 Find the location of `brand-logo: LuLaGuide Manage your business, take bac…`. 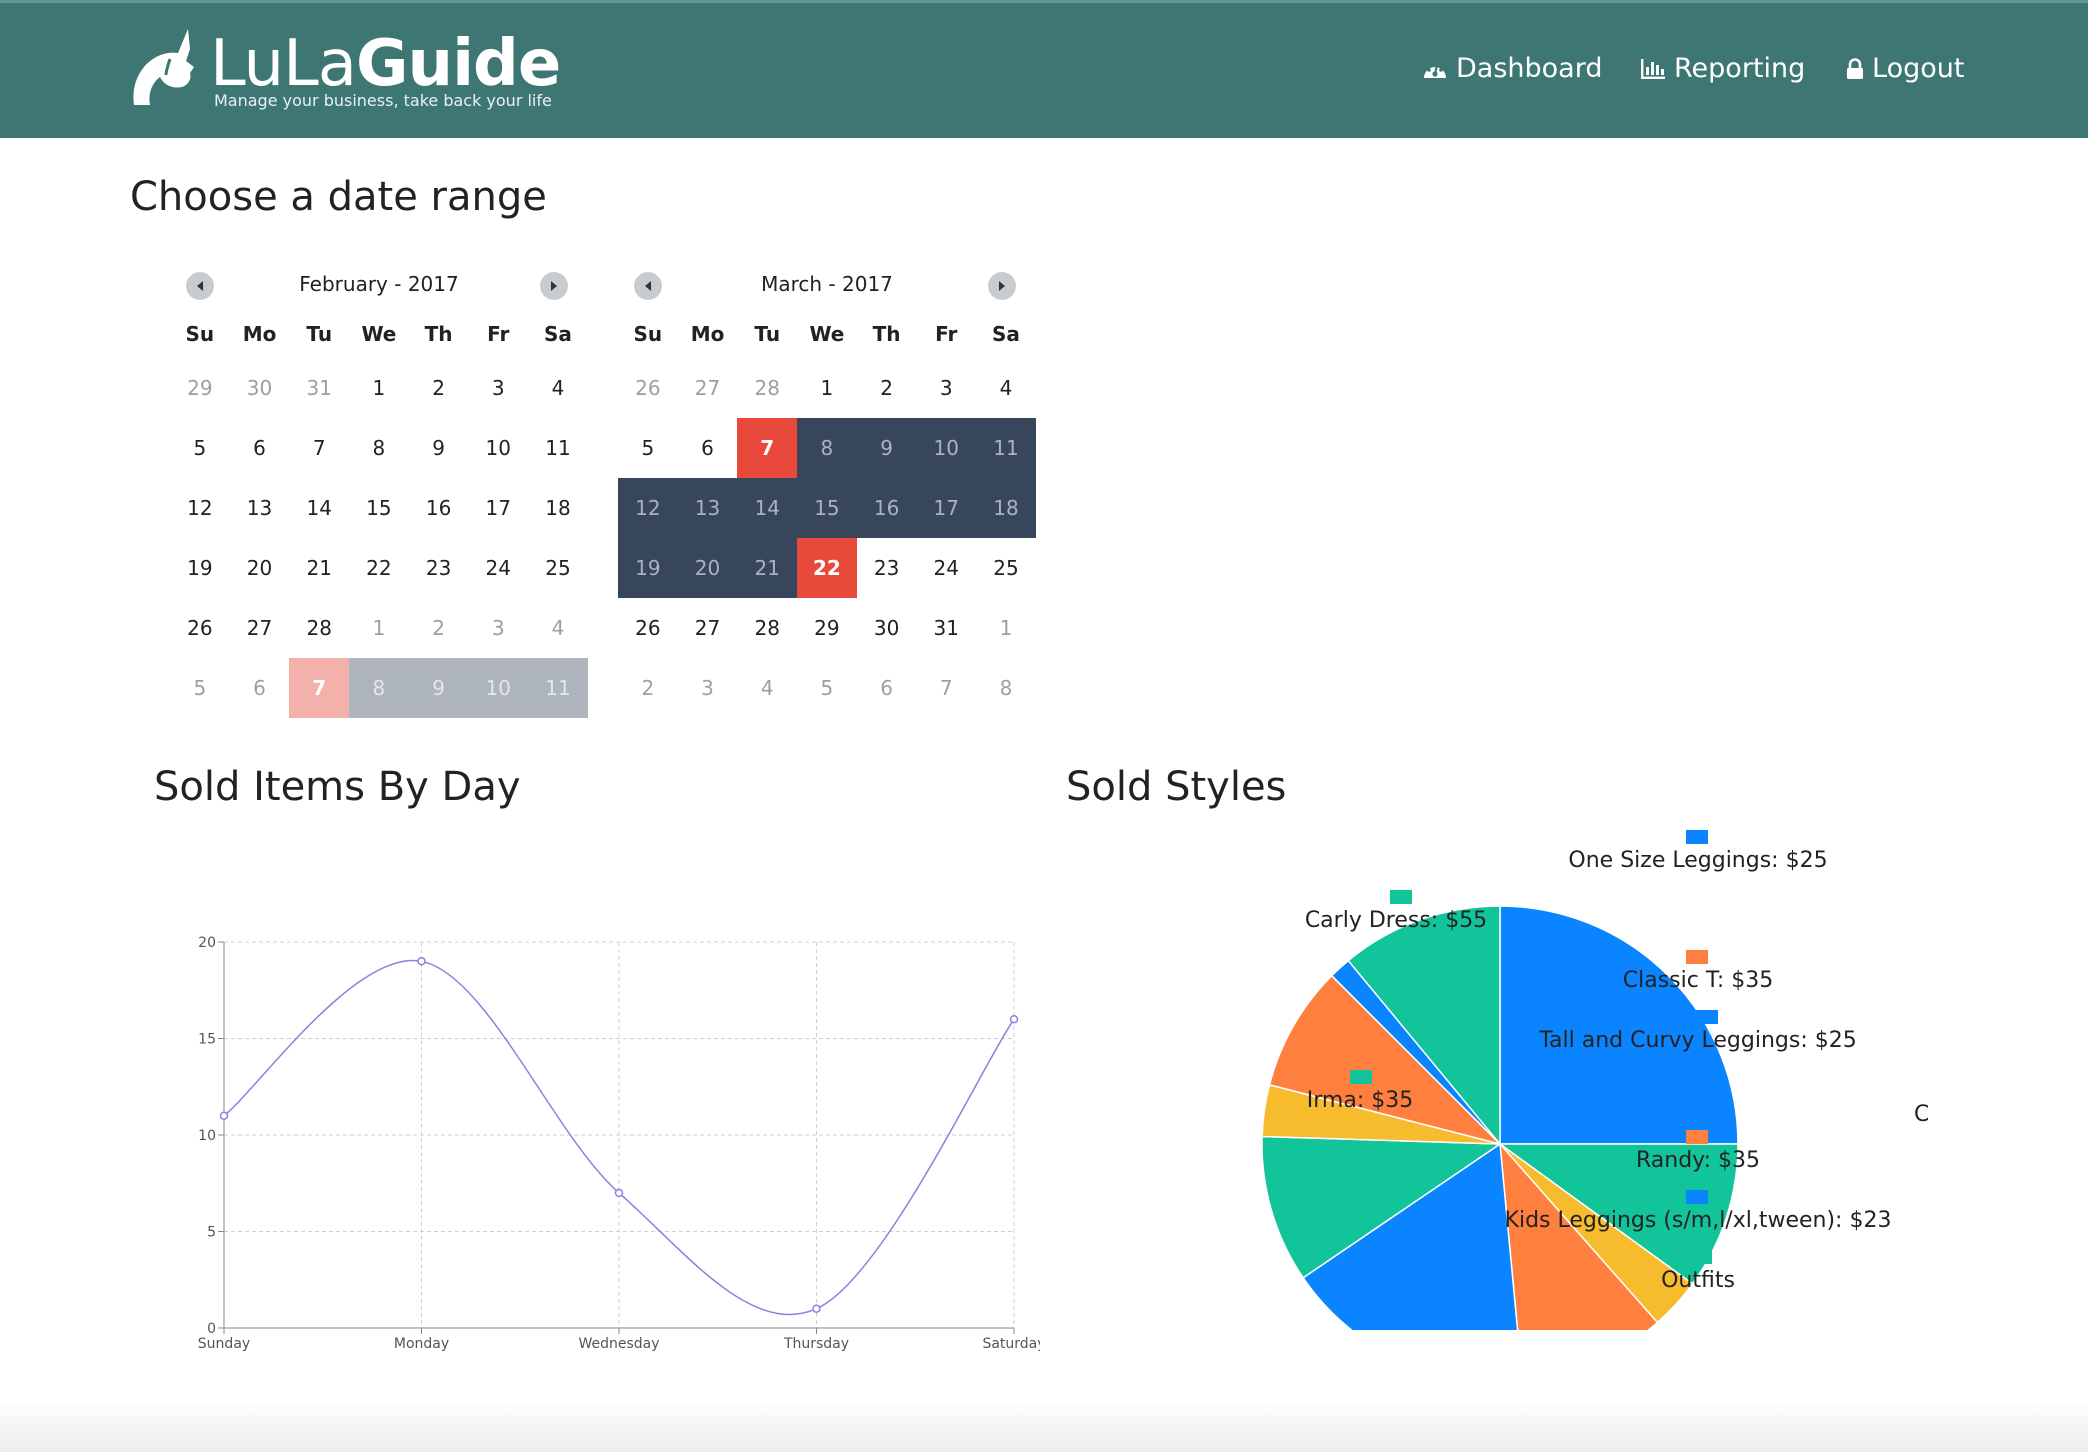

brand-logo: LuLaGuide Manage your business, take bac… is located at coordinates (343, 70).